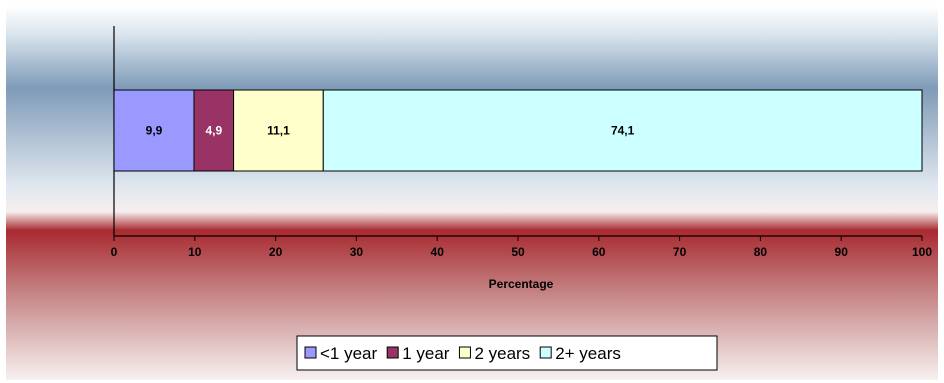 This screenshot has height=383, width=944. I want to click on x-tick-label: 30, so click(357, 252).